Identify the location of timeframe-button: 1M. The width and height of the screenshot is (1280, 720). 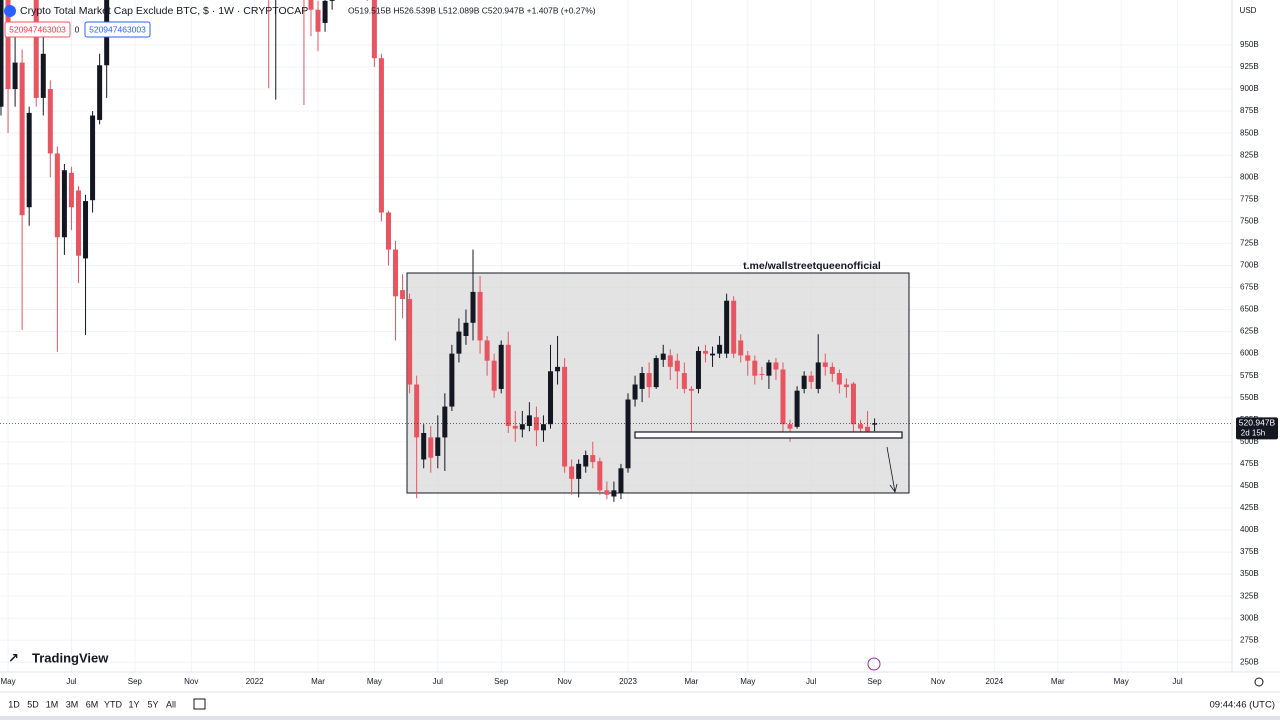
(52, 704).